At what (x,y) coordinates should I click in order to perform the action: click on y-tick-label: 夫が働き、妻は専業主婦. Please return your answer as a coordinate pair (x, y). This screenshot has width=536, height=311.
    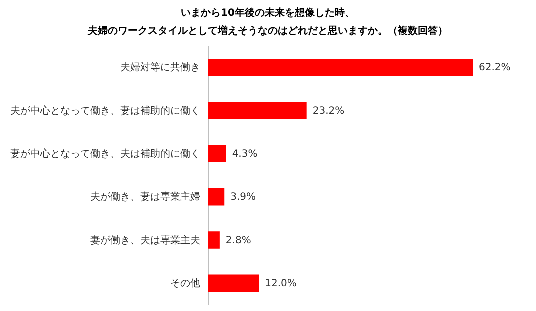
    Looking at the image, I should click on (145, 197).